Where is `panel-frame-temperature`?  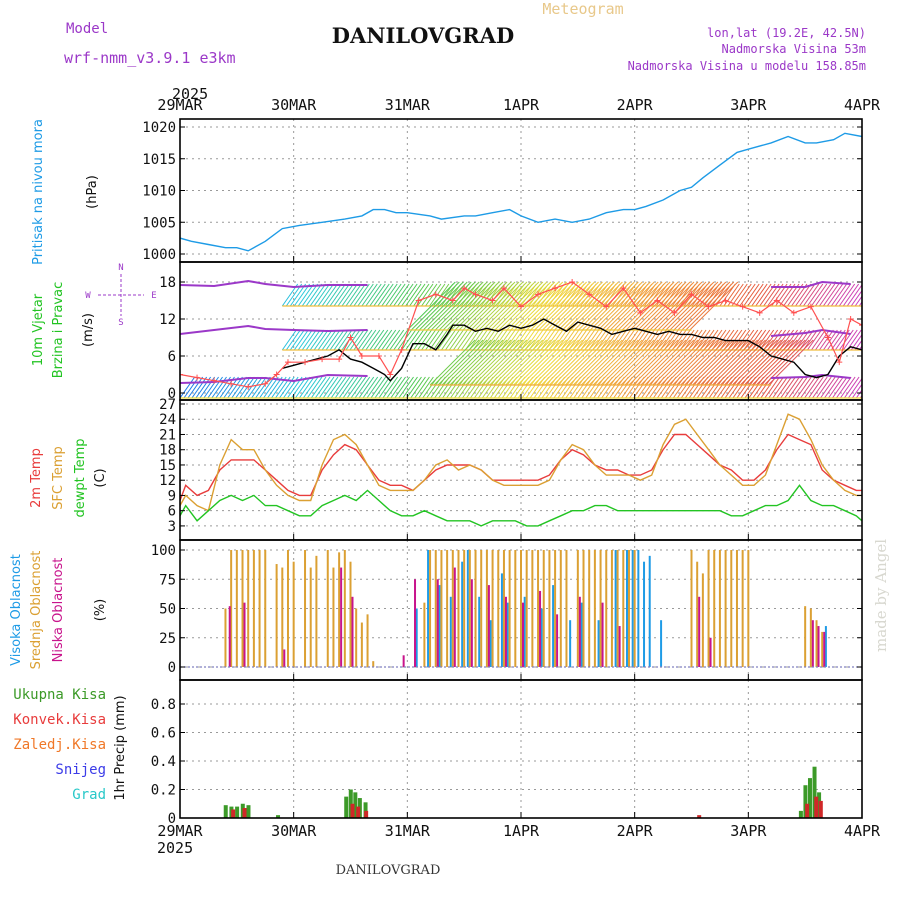
panel-frame-temperature is located at coordinates (521, 470).